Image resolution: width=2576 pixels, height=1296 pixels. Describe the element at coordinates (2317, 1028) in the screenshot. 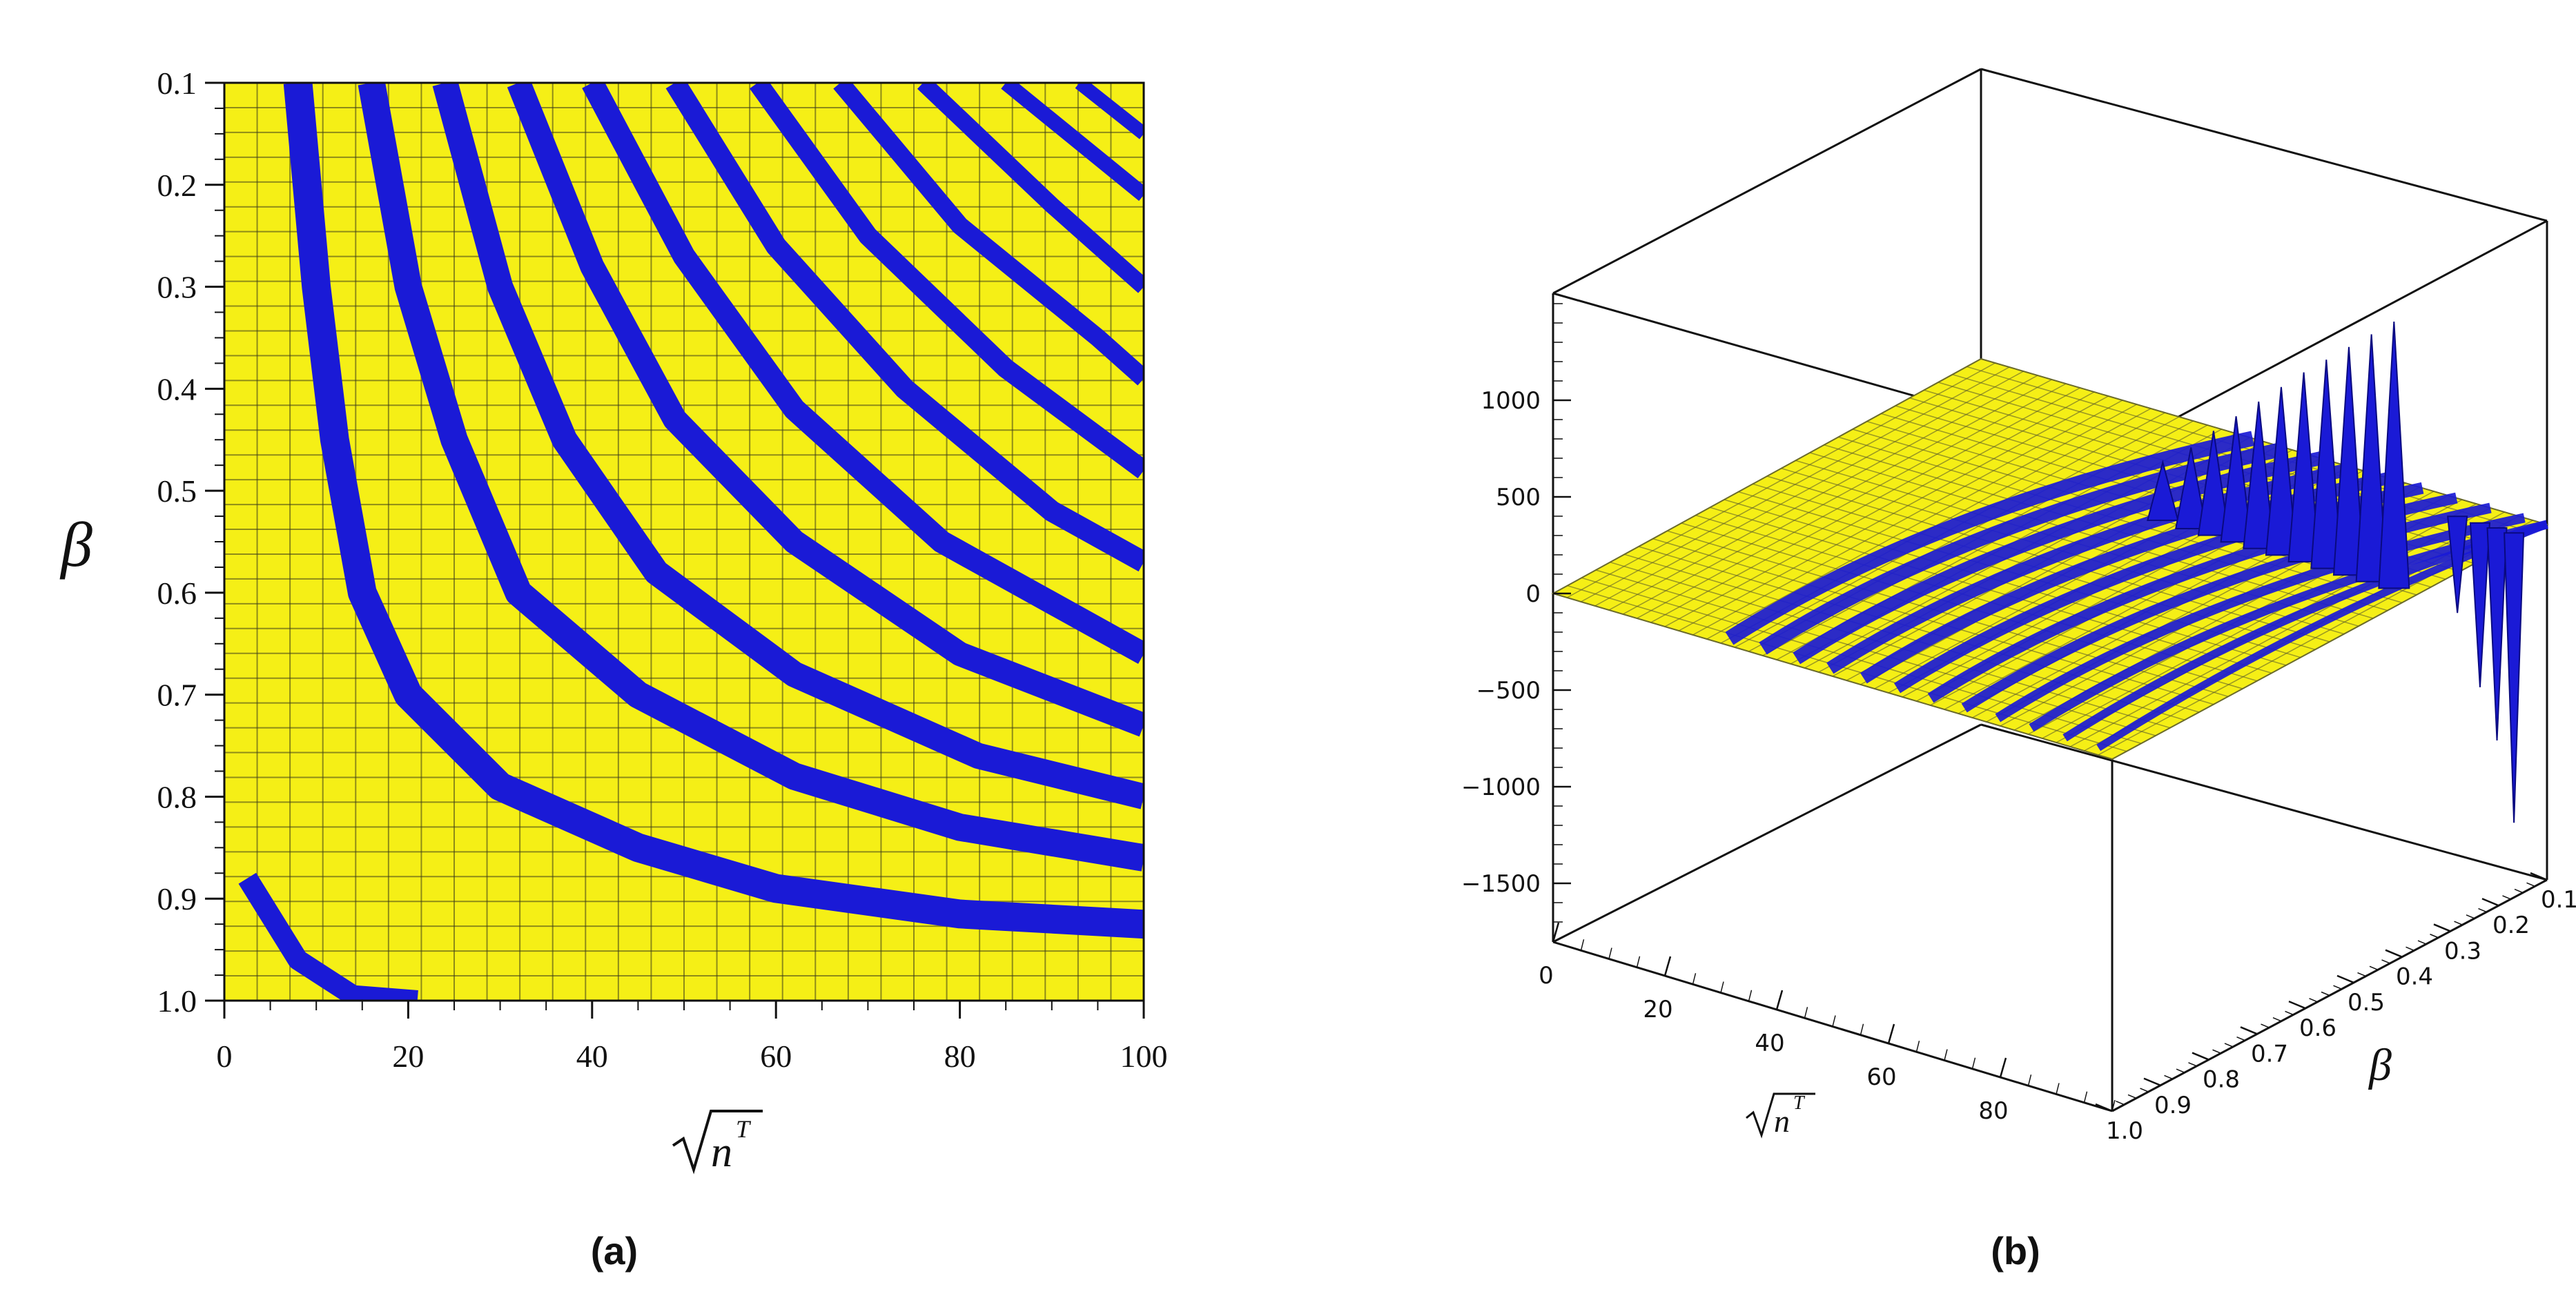

I see `beta-tick-label: 0.6` at that location.